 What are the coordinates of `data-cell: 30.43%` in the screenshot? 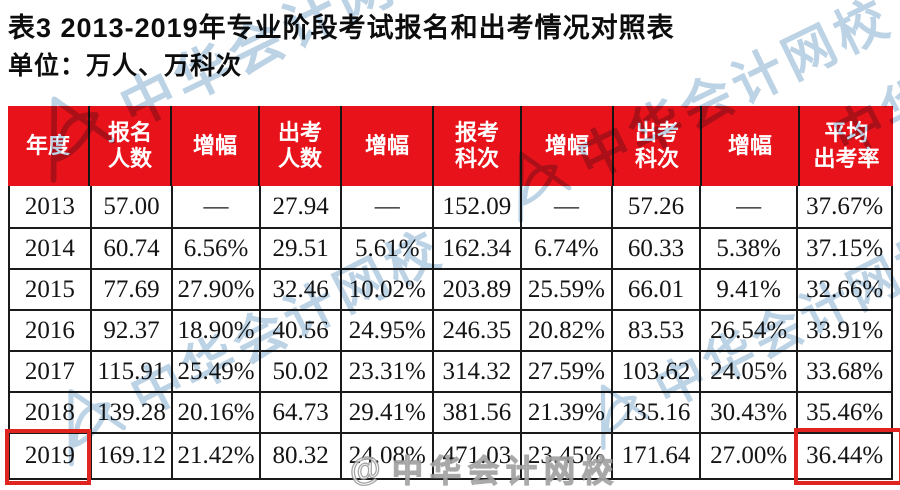 It's located at (747, 412).